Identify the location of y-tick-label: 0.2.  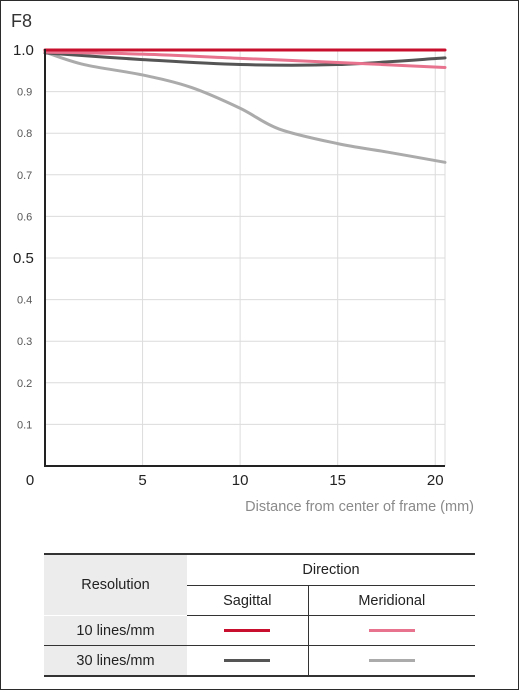
(24, 384).